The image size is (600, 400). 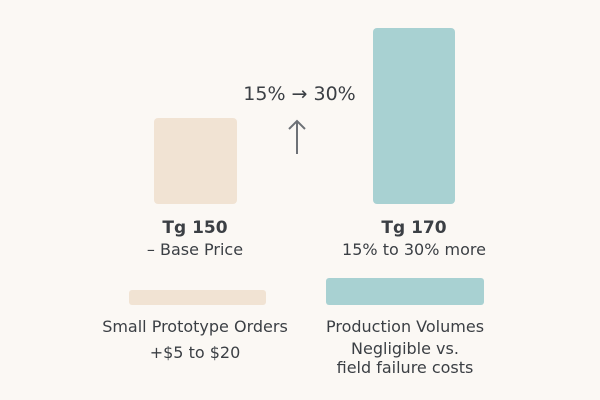 What do you see at coordinates (405, 326) in the screenshot?
I see `production-volumes-title: Production Volumes` at bounding box center [405, 326].